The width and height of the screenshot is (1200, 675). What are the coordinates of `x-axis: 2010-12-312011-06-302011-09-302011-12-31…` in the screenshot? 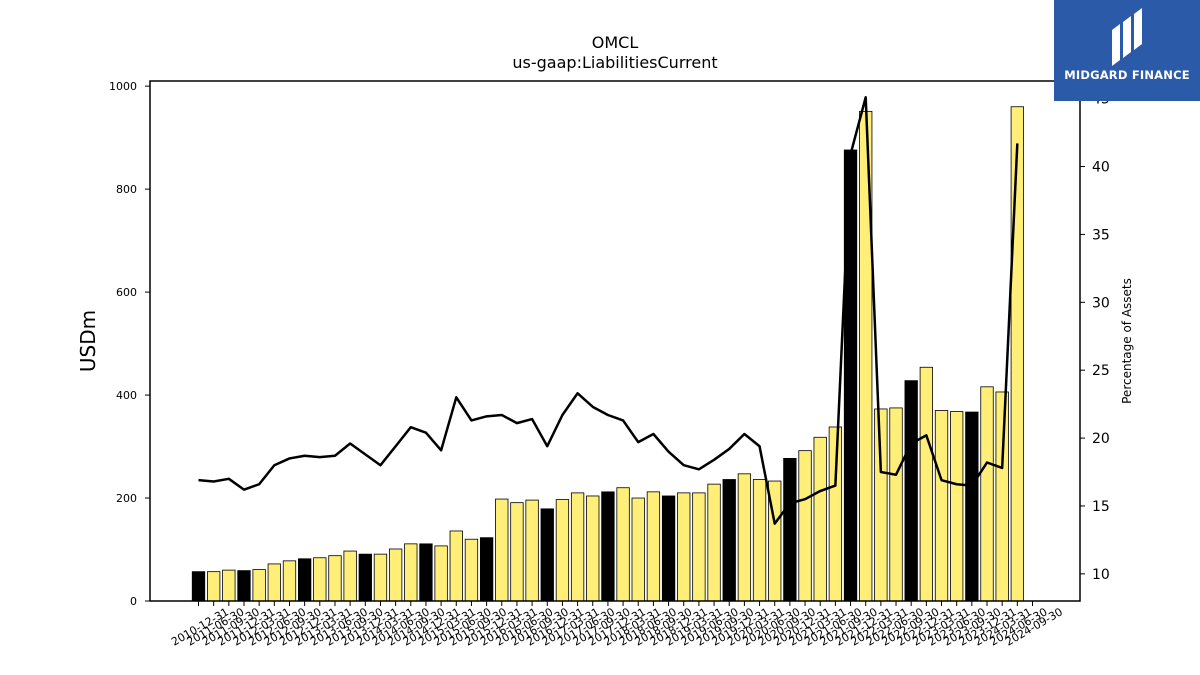 It's located at (617, 625).